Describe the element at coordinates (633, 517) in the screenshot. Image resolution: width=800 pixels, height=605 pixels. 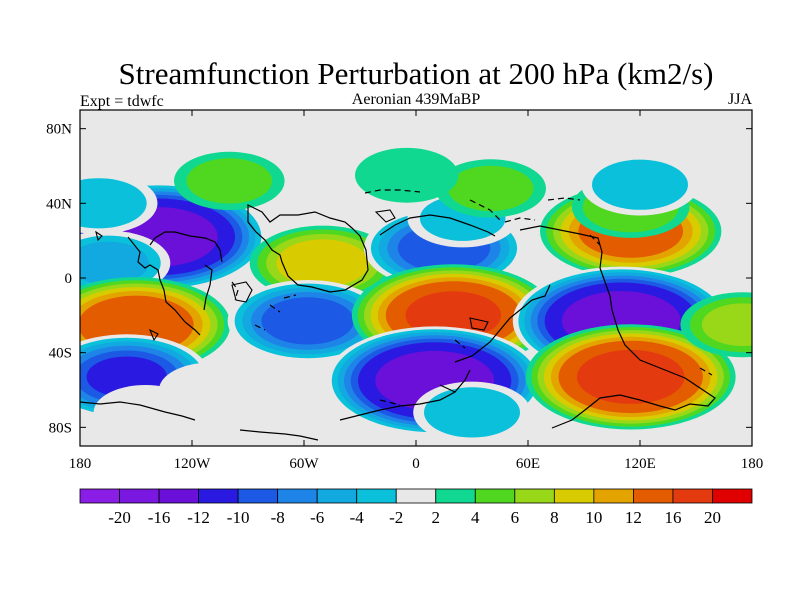
I see `colorbar-label-13: 12` at that location.